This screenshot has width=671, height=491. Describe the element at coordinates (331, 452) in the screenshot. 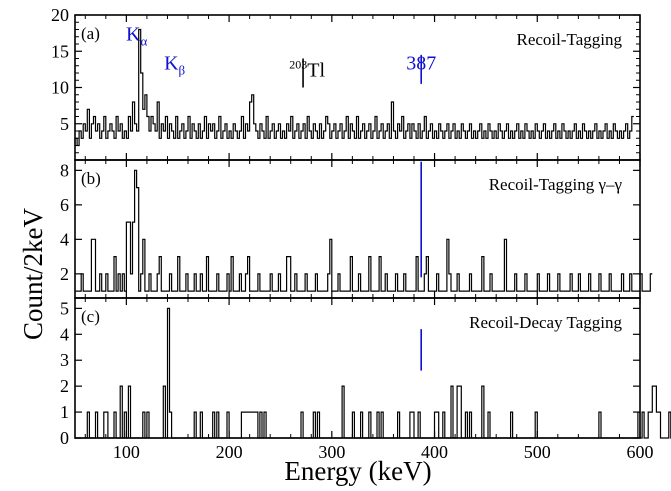

I see `x-tick-label: 300` at that location.